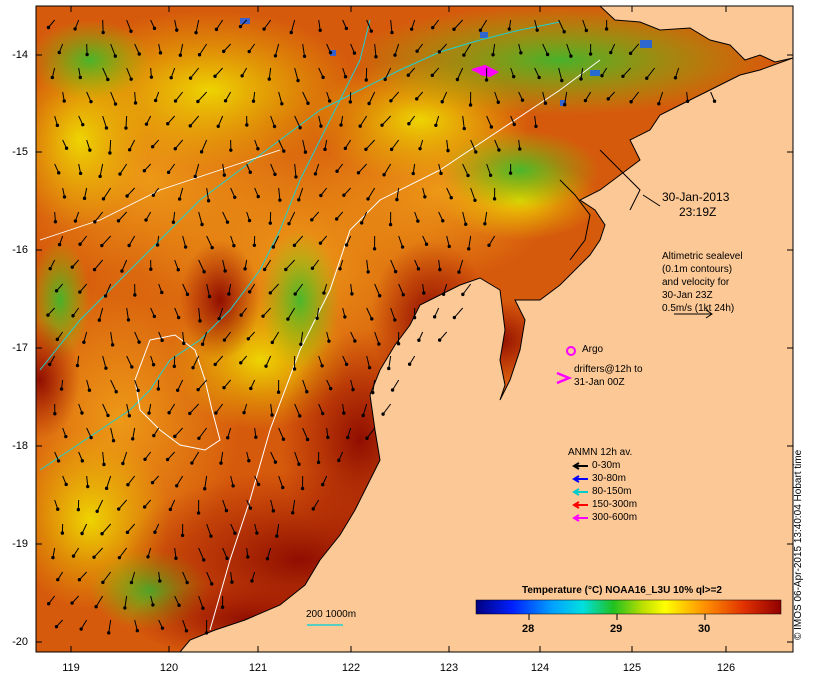 The width and height of the screenshot is (820, 680). What do you see at coordinates (615, 517) in the screenshot?
I see `anmn-legend-item: 300-600m` at bounding box center [615, 517].